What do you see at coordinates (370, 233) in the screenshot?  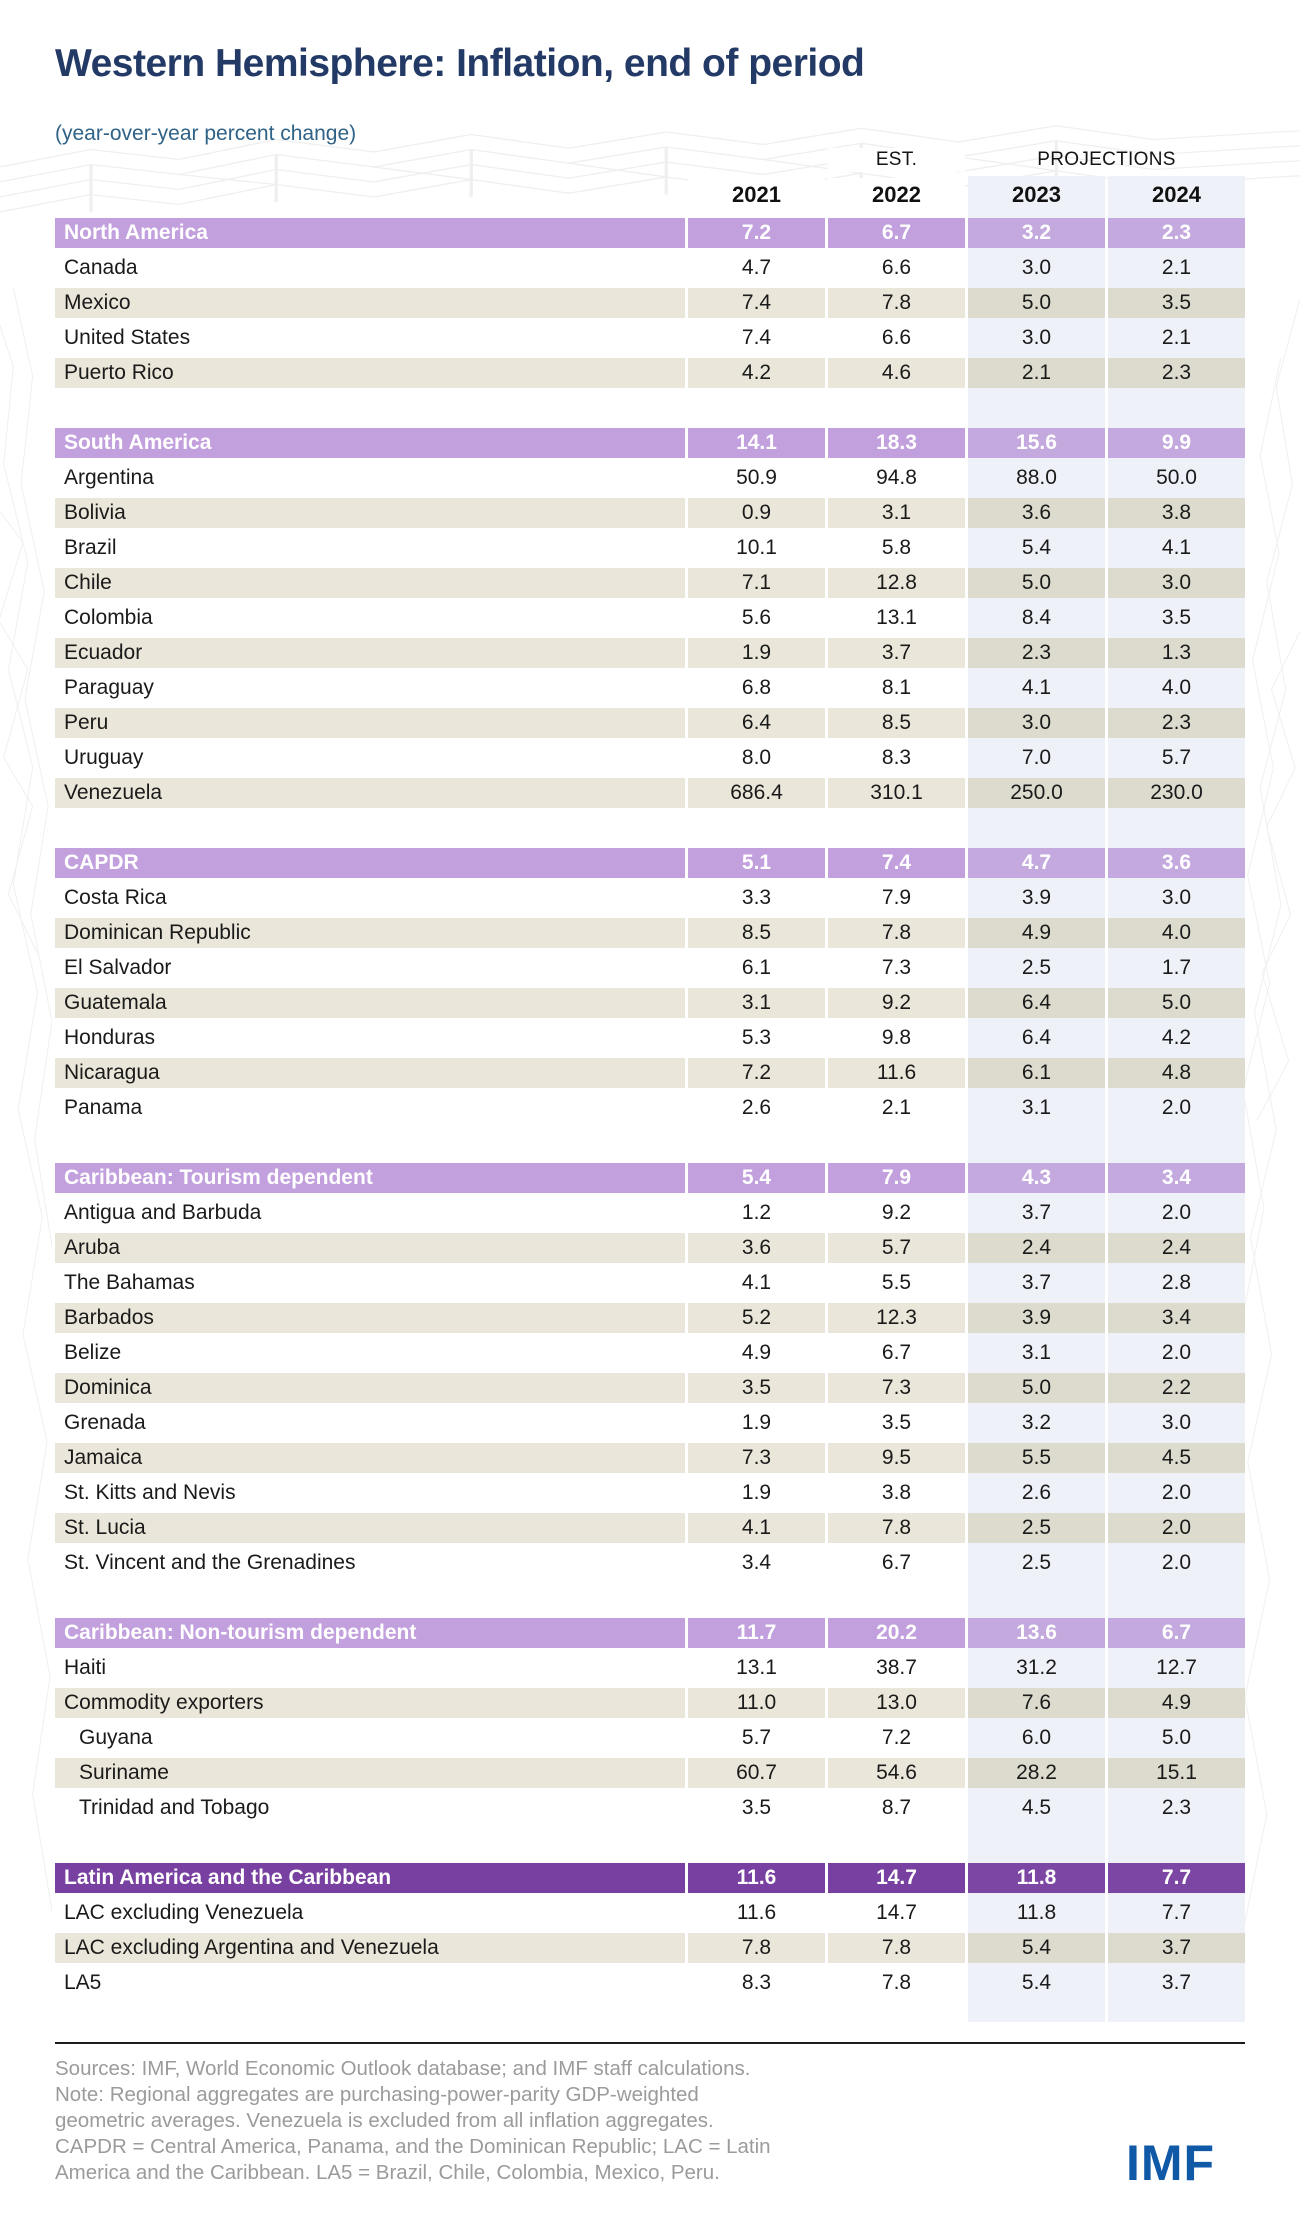 I see `row-label: North America` at bounding box center [370, 233].